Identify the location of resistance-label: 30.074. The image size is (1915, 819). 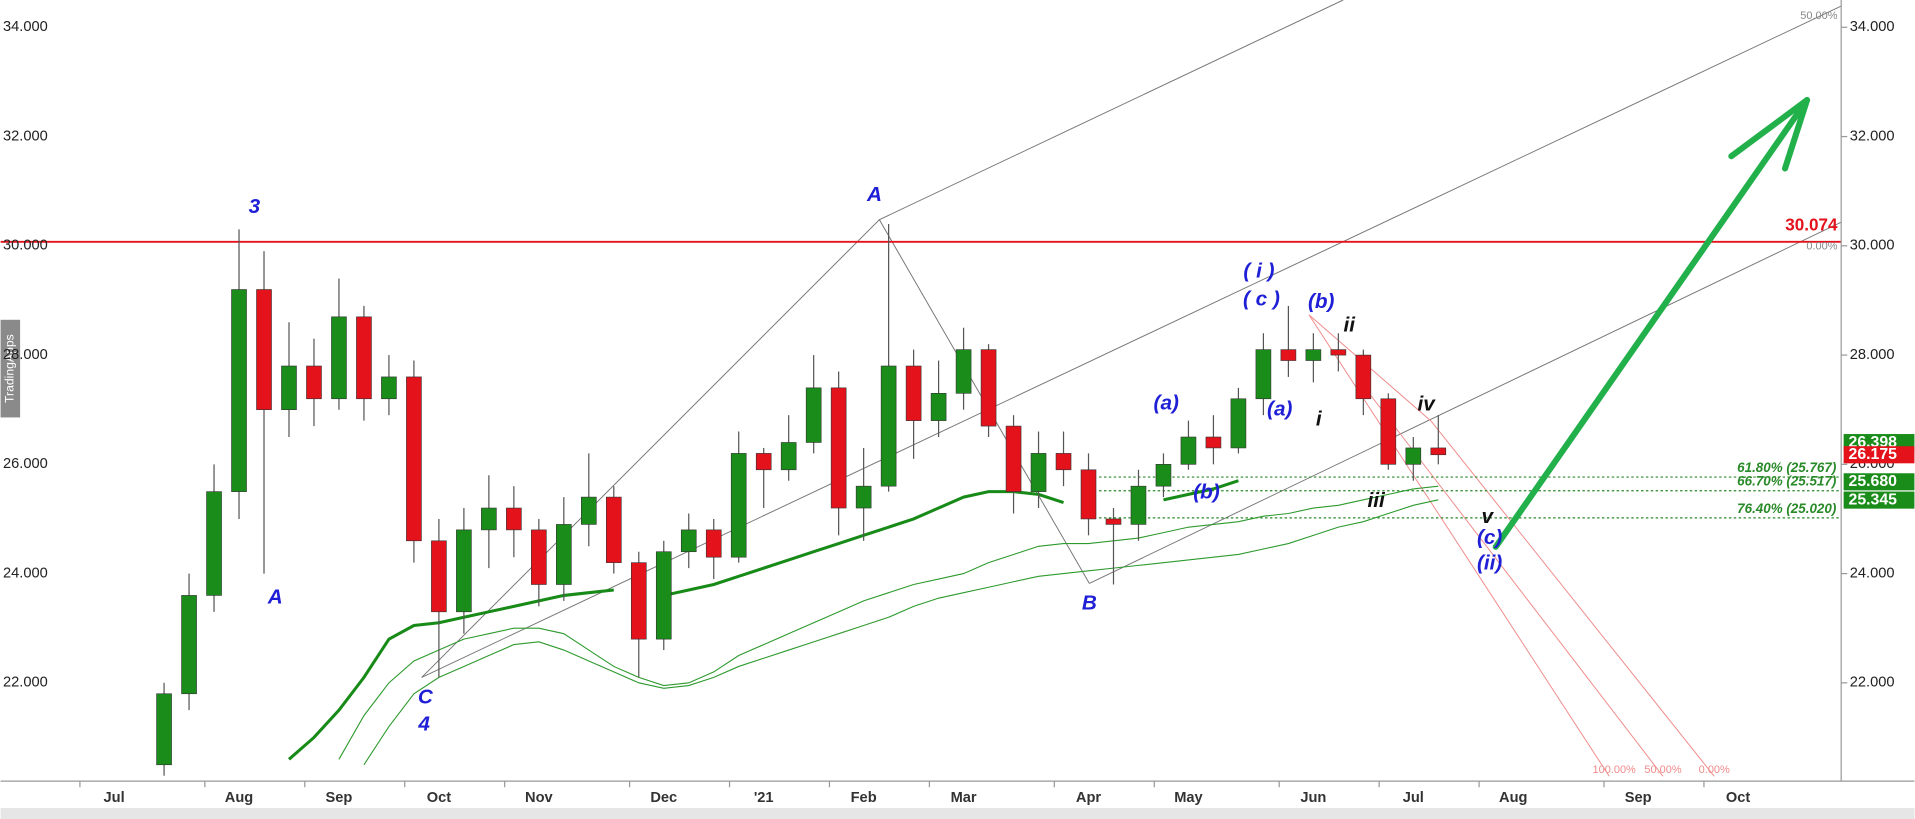
(1811, 224).